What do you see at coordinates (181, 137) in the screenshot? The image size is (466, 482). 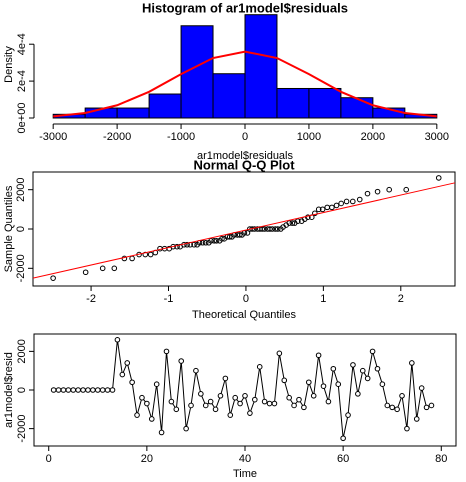 I see `x-tick-label: -1000` at bounding box center [181, 137].